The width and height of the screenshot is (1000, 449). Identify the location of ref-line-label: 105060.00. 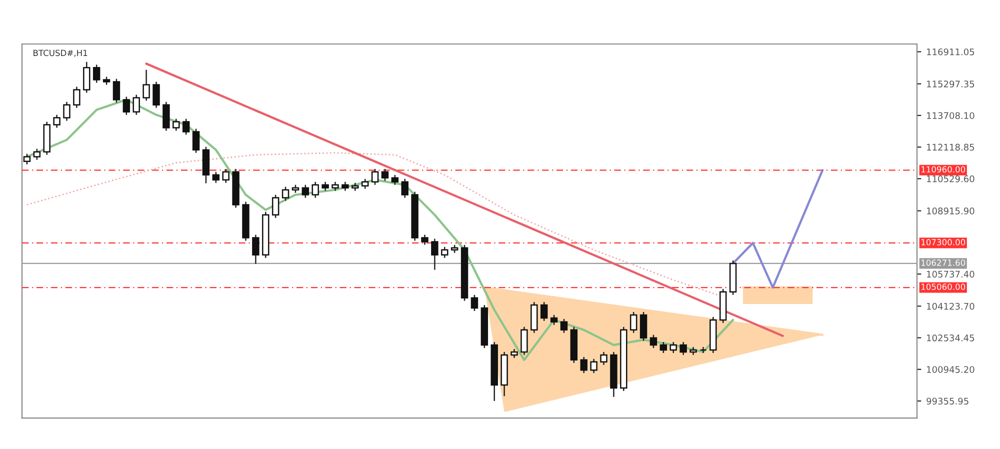
(943, 287).